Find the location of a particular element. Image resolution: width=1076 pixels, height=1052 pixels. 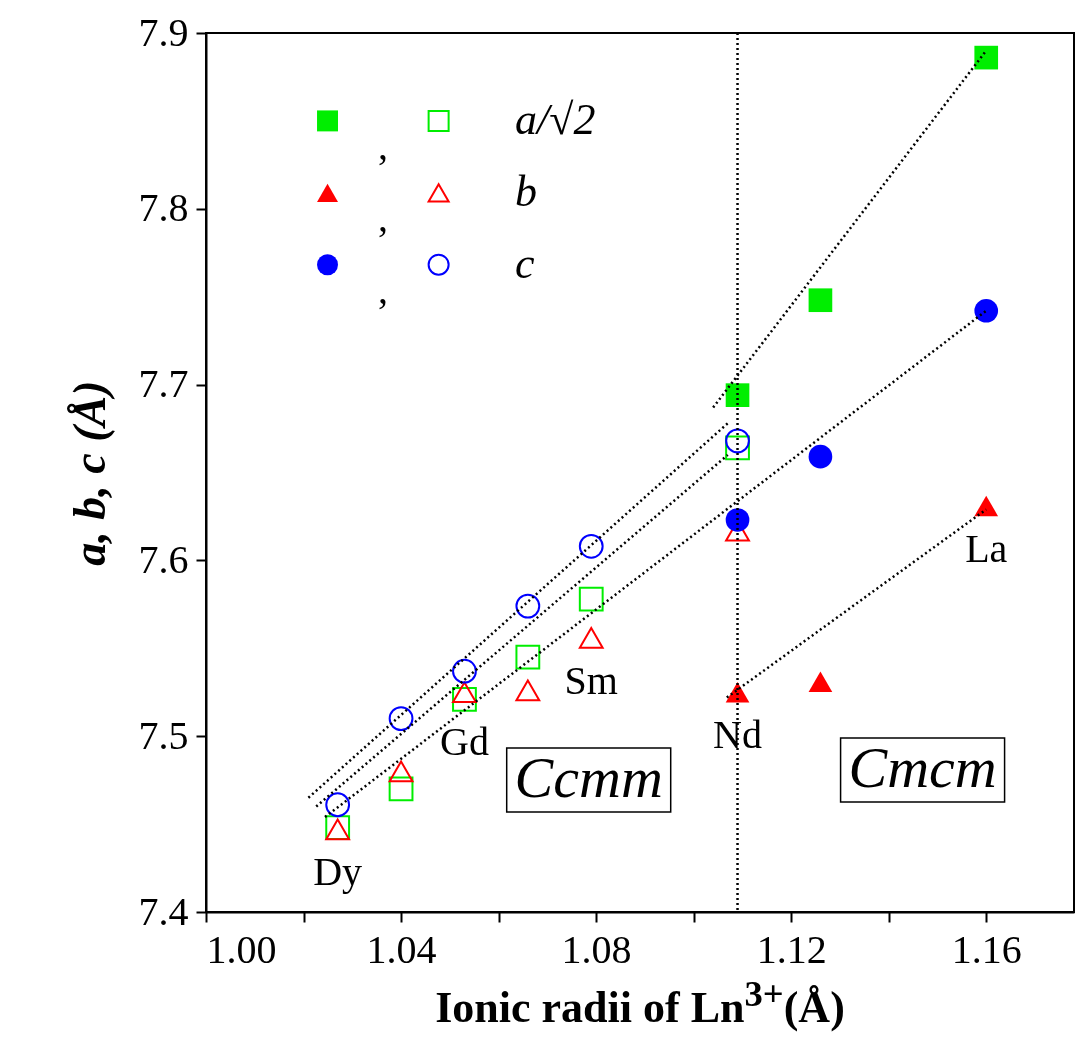

x-tick-label: 1.08 is located at coordinates (596, 949).